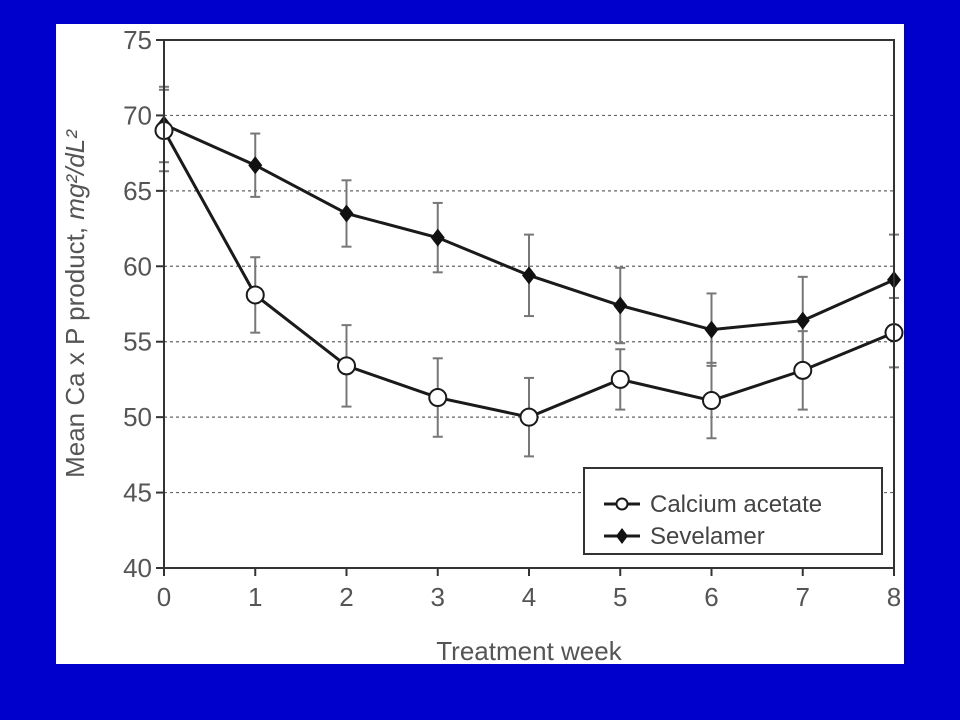  I want to click on y-tick-label: 50, so click(137, 417).